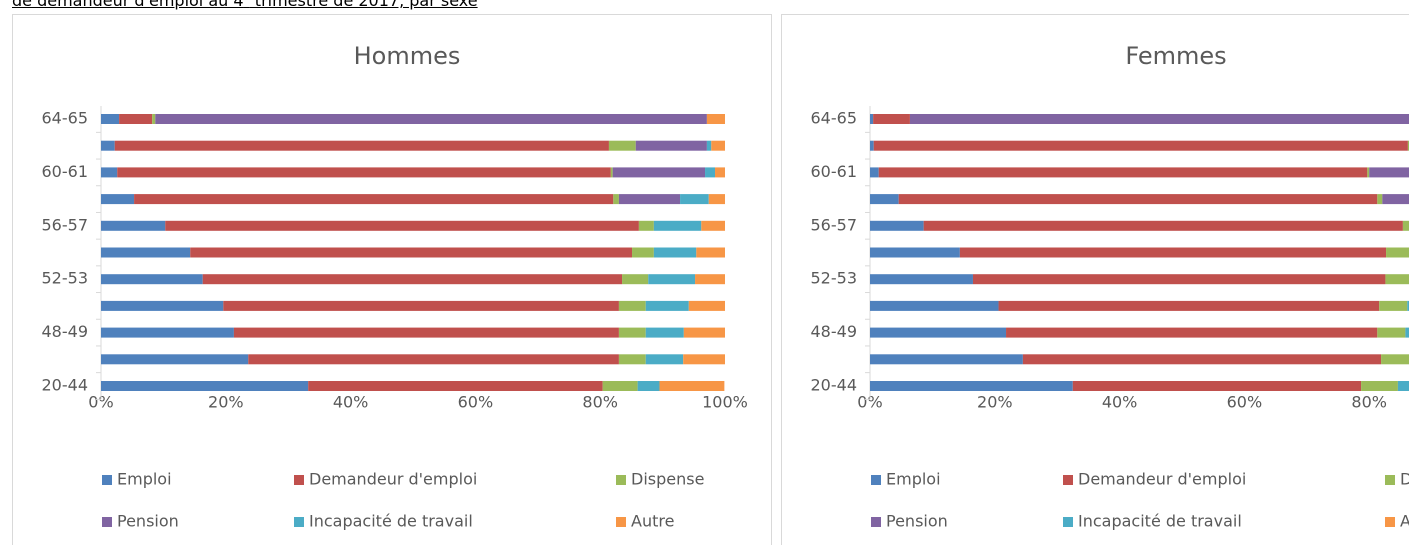  What do you see at coordinates (1162, 479) in the screenshot?
I see `legend-label: Demandeur d'emploi` at bounding box center [1162, 479].